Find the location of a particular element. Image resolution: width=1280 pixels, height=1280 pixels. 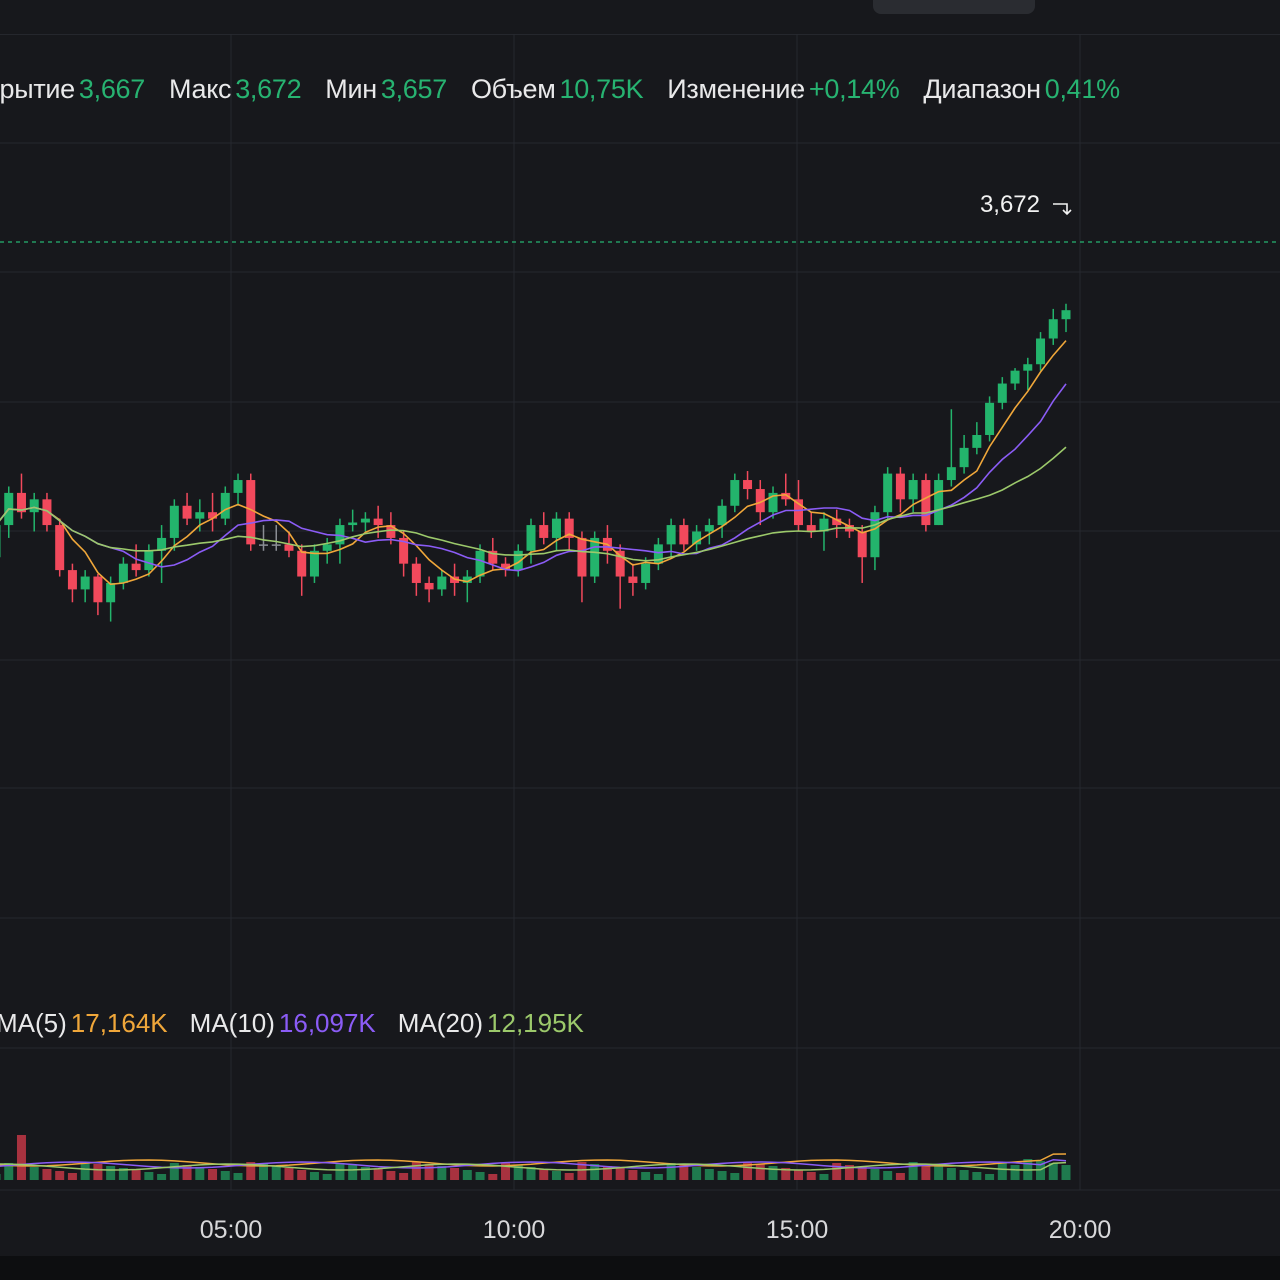

arrow-down-right-icon is located at coordinates (1062, 209).